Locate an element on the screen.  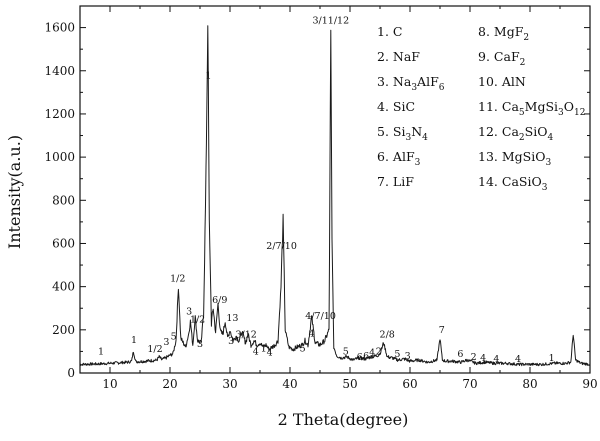
legend-formula-part: 6 is located at coordinates (442, 88).